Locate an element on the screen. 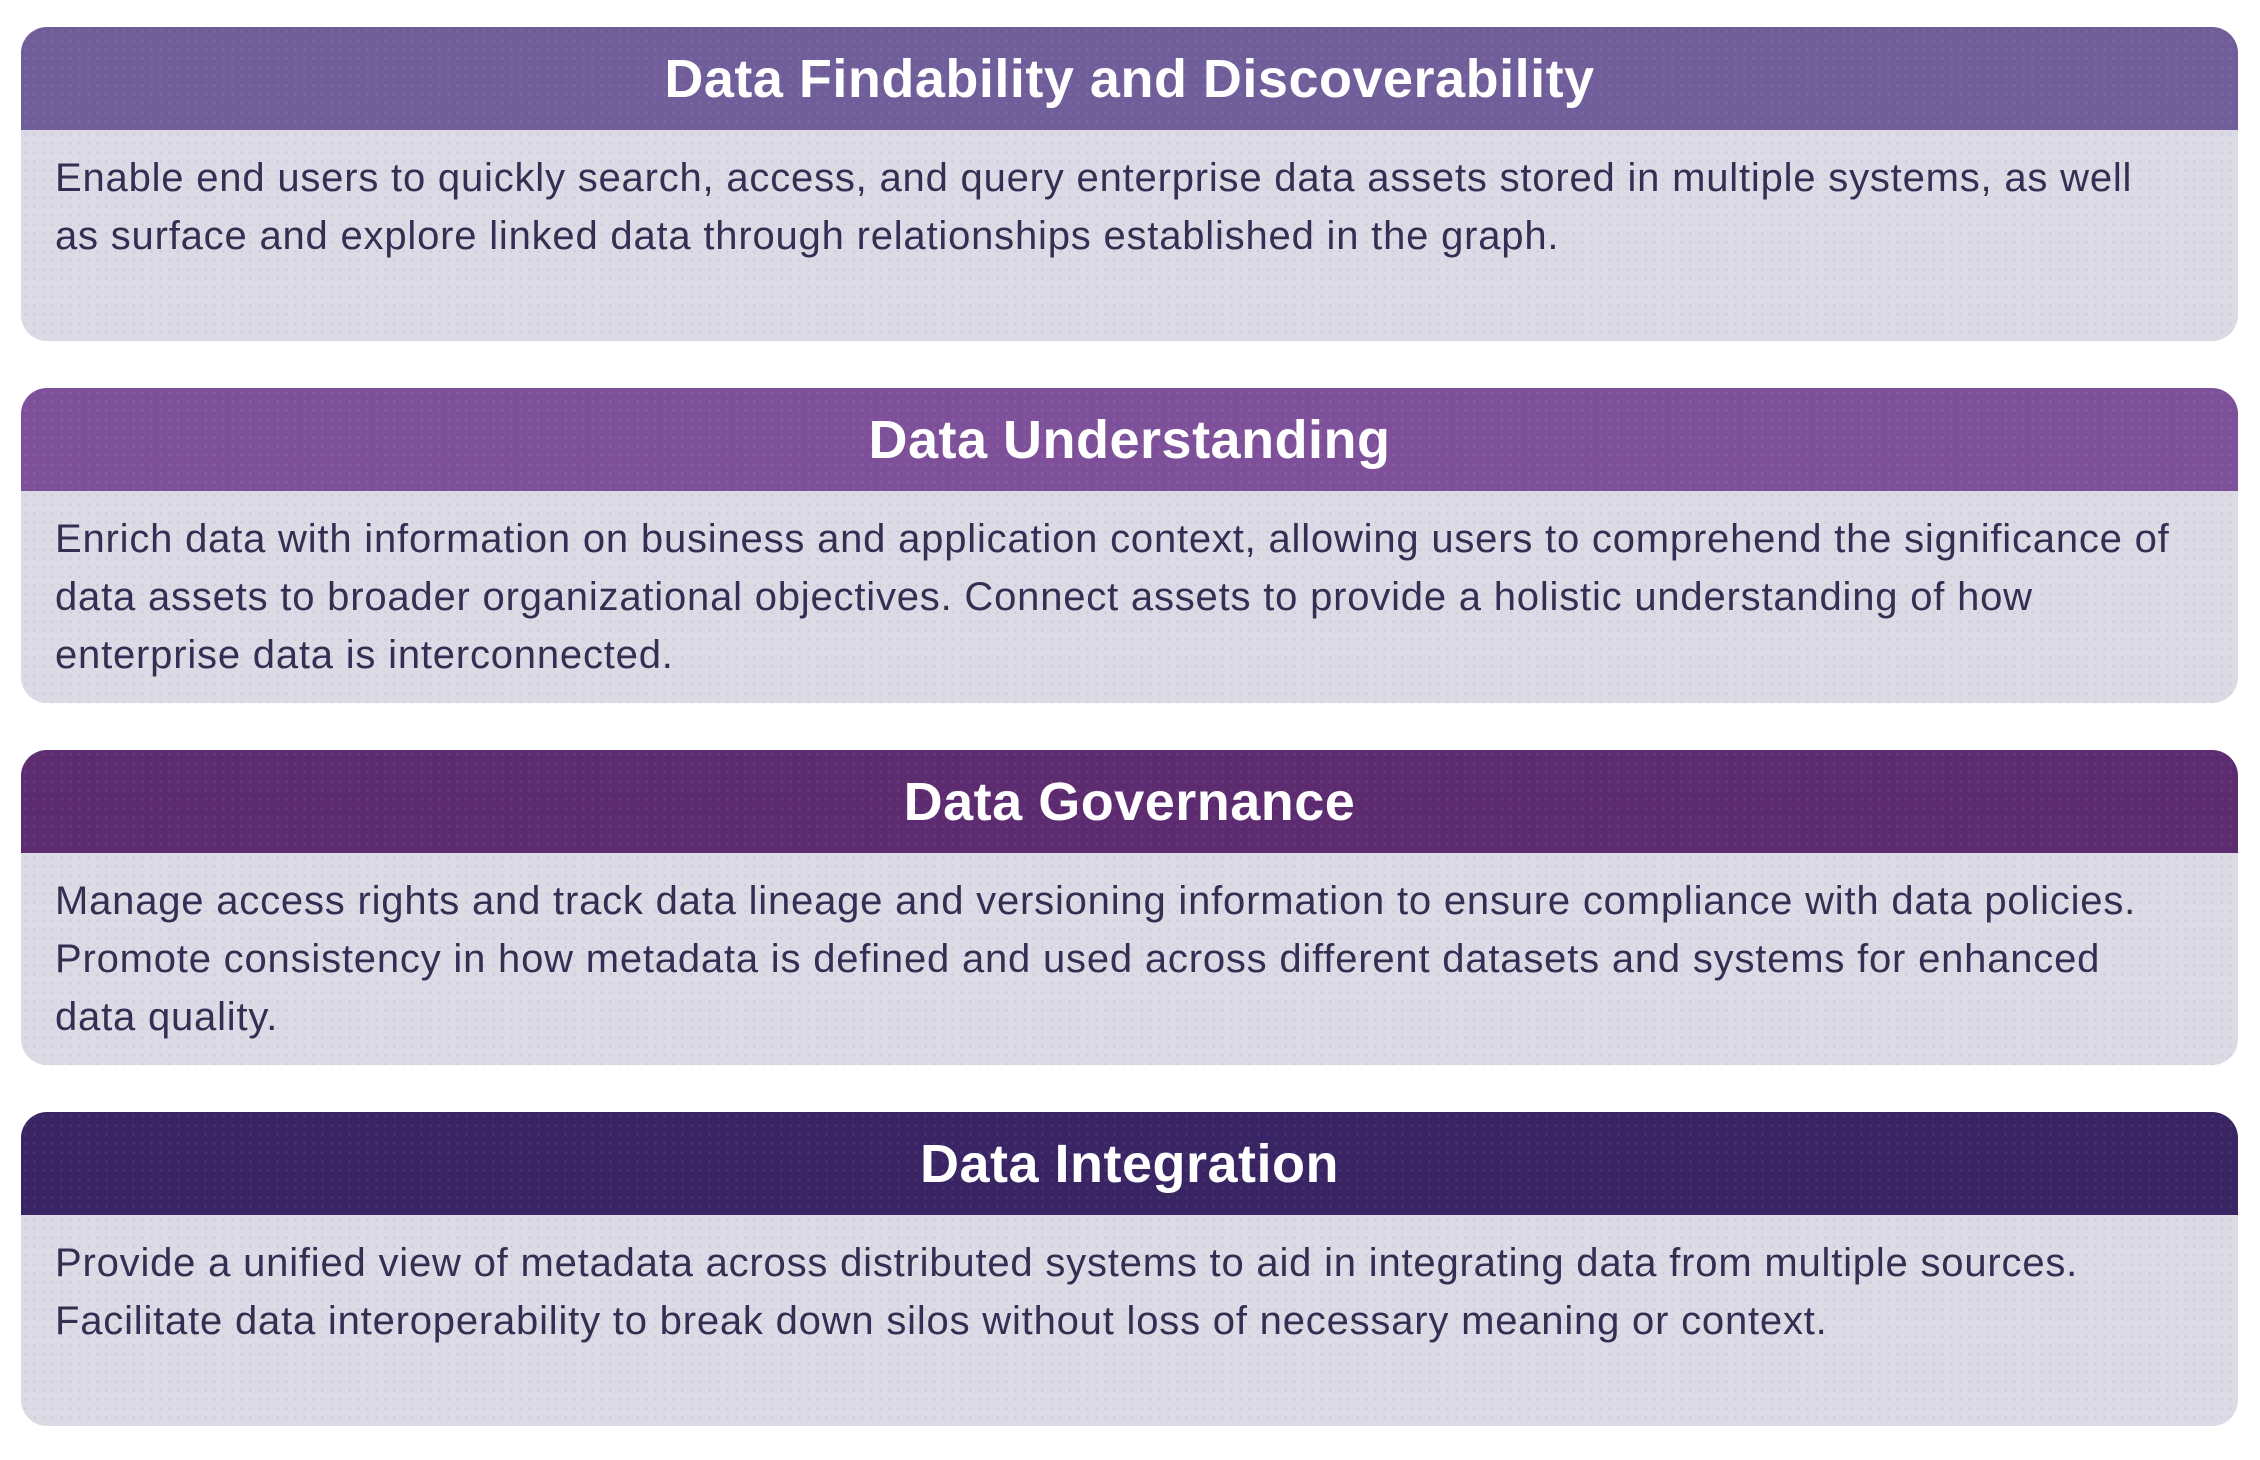  card-header-data-integration: Data Integration is located at coordinates (1129, 1163).